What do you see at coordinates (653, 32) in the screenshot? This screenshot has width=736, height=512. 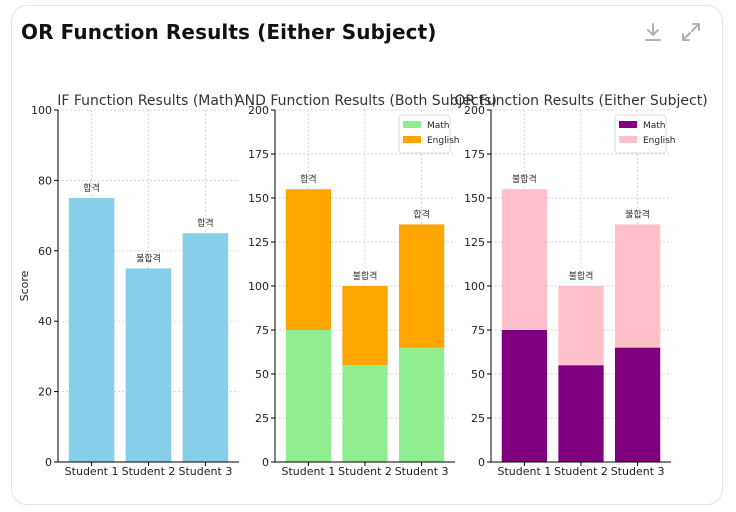 I see `download-icon` at bounding box center [653, 32].